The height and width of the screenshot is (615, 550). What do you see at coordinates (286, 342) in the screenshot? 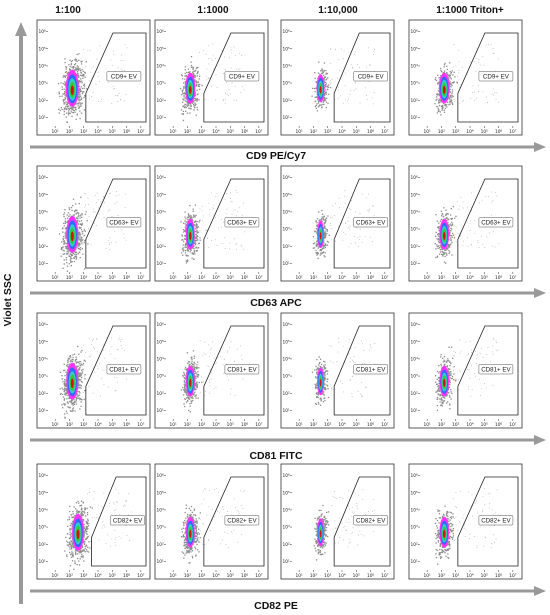
I see `y-tick-label: 10⁵` at bounding box center [286, 342].